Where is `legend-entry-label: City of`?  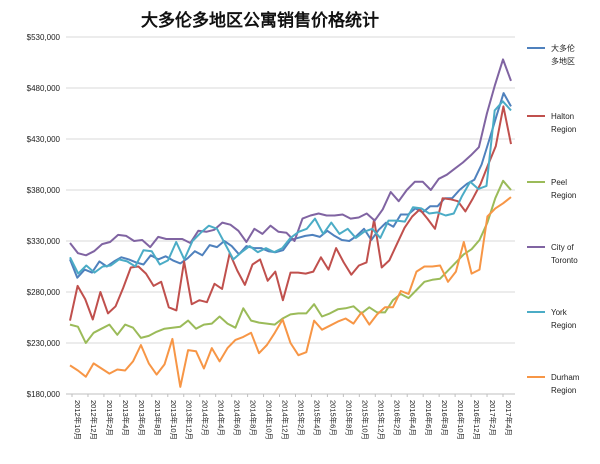
legend-entry-label: City of is located at coordinates (562, 247).